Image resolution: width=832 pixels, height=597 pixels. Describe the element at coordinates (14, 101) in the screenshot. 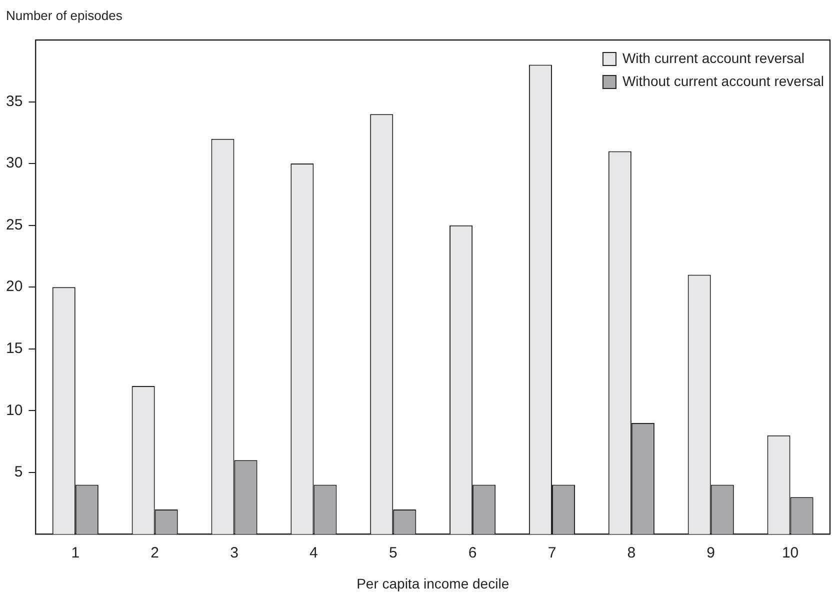

I see `y-tick-label: 35` at that location.